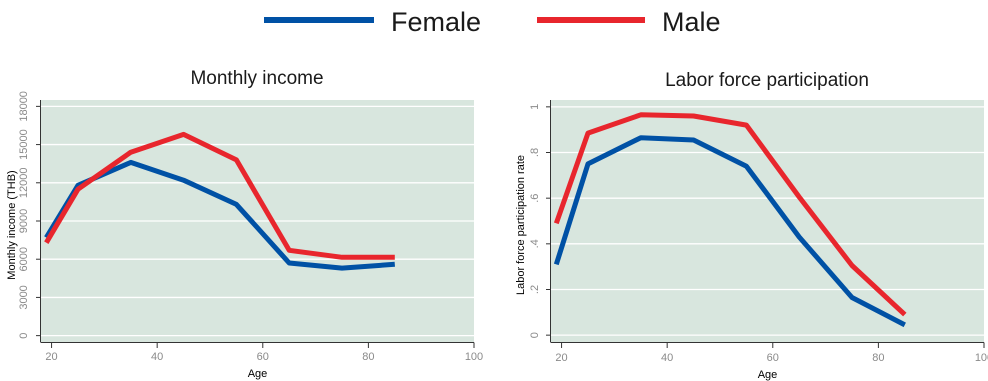 Image resolution: width=988 pixels, height=381 pixels. What do you see at coordinates (256, 78) in the screenshot?
I see `income-title: Monthly income` at bounding box center [256, 78].